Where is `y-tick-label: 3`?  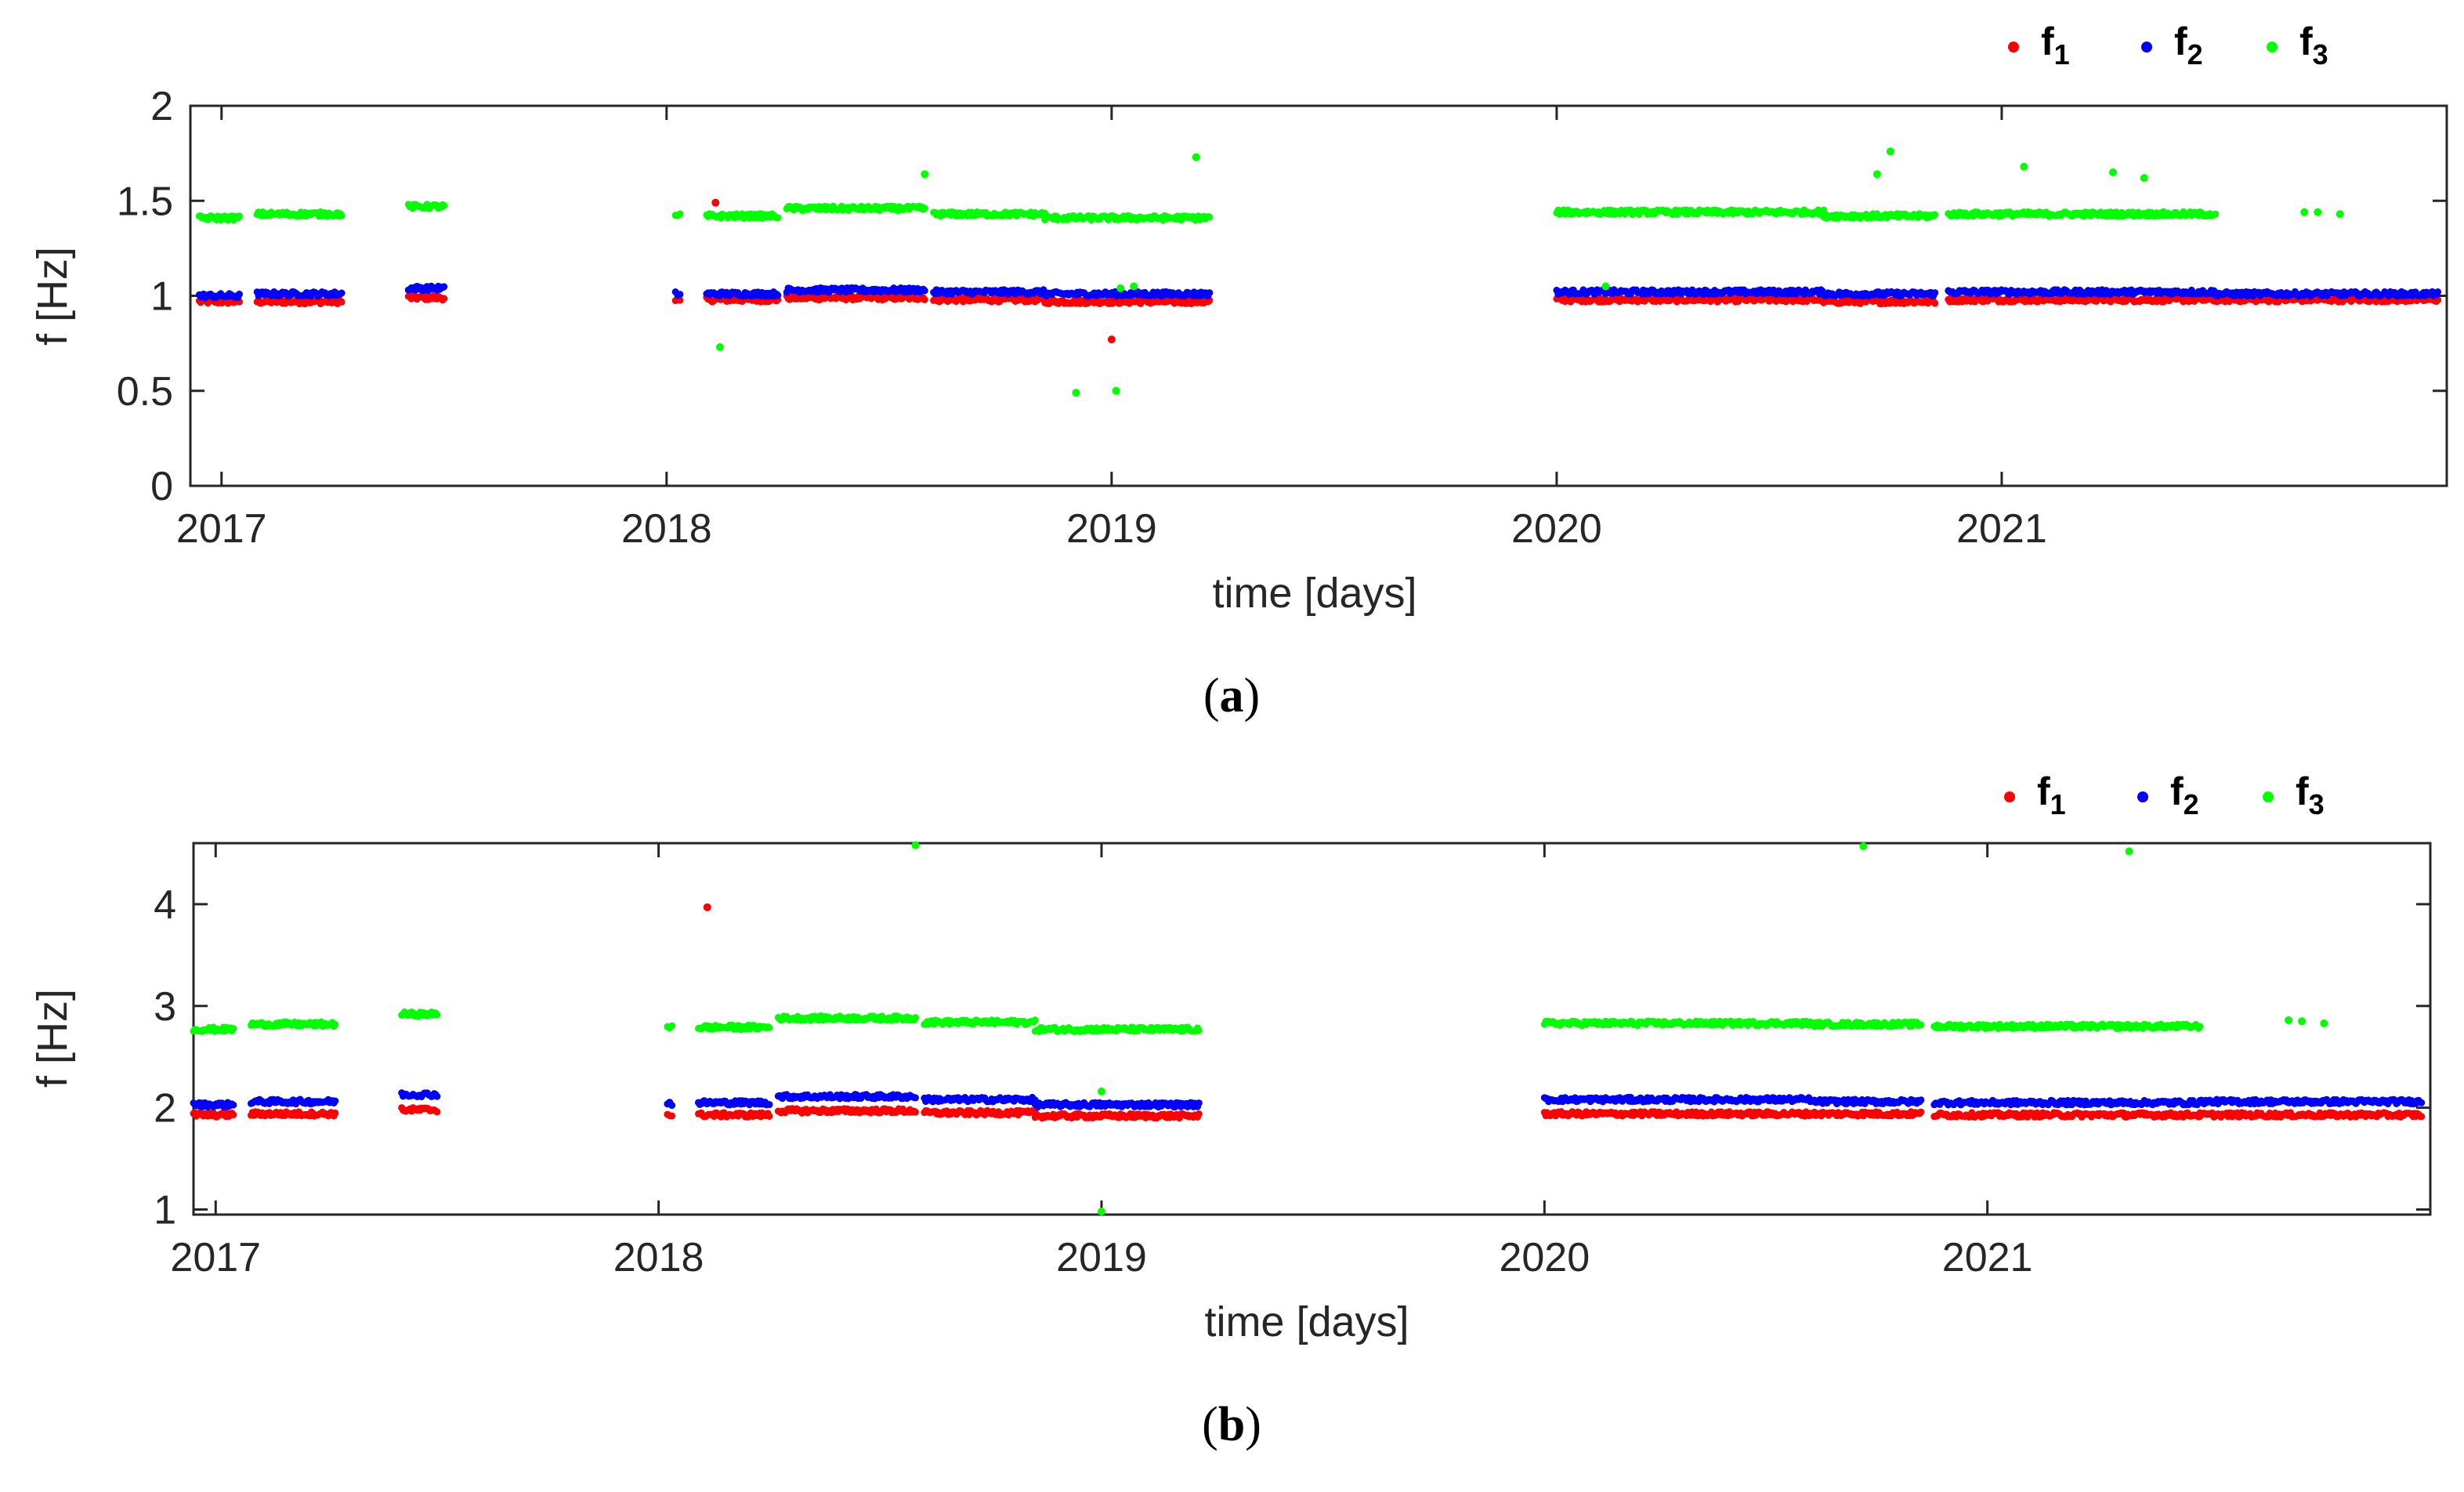 y-tick-label: 3 is located at coordinates (165, 1007).